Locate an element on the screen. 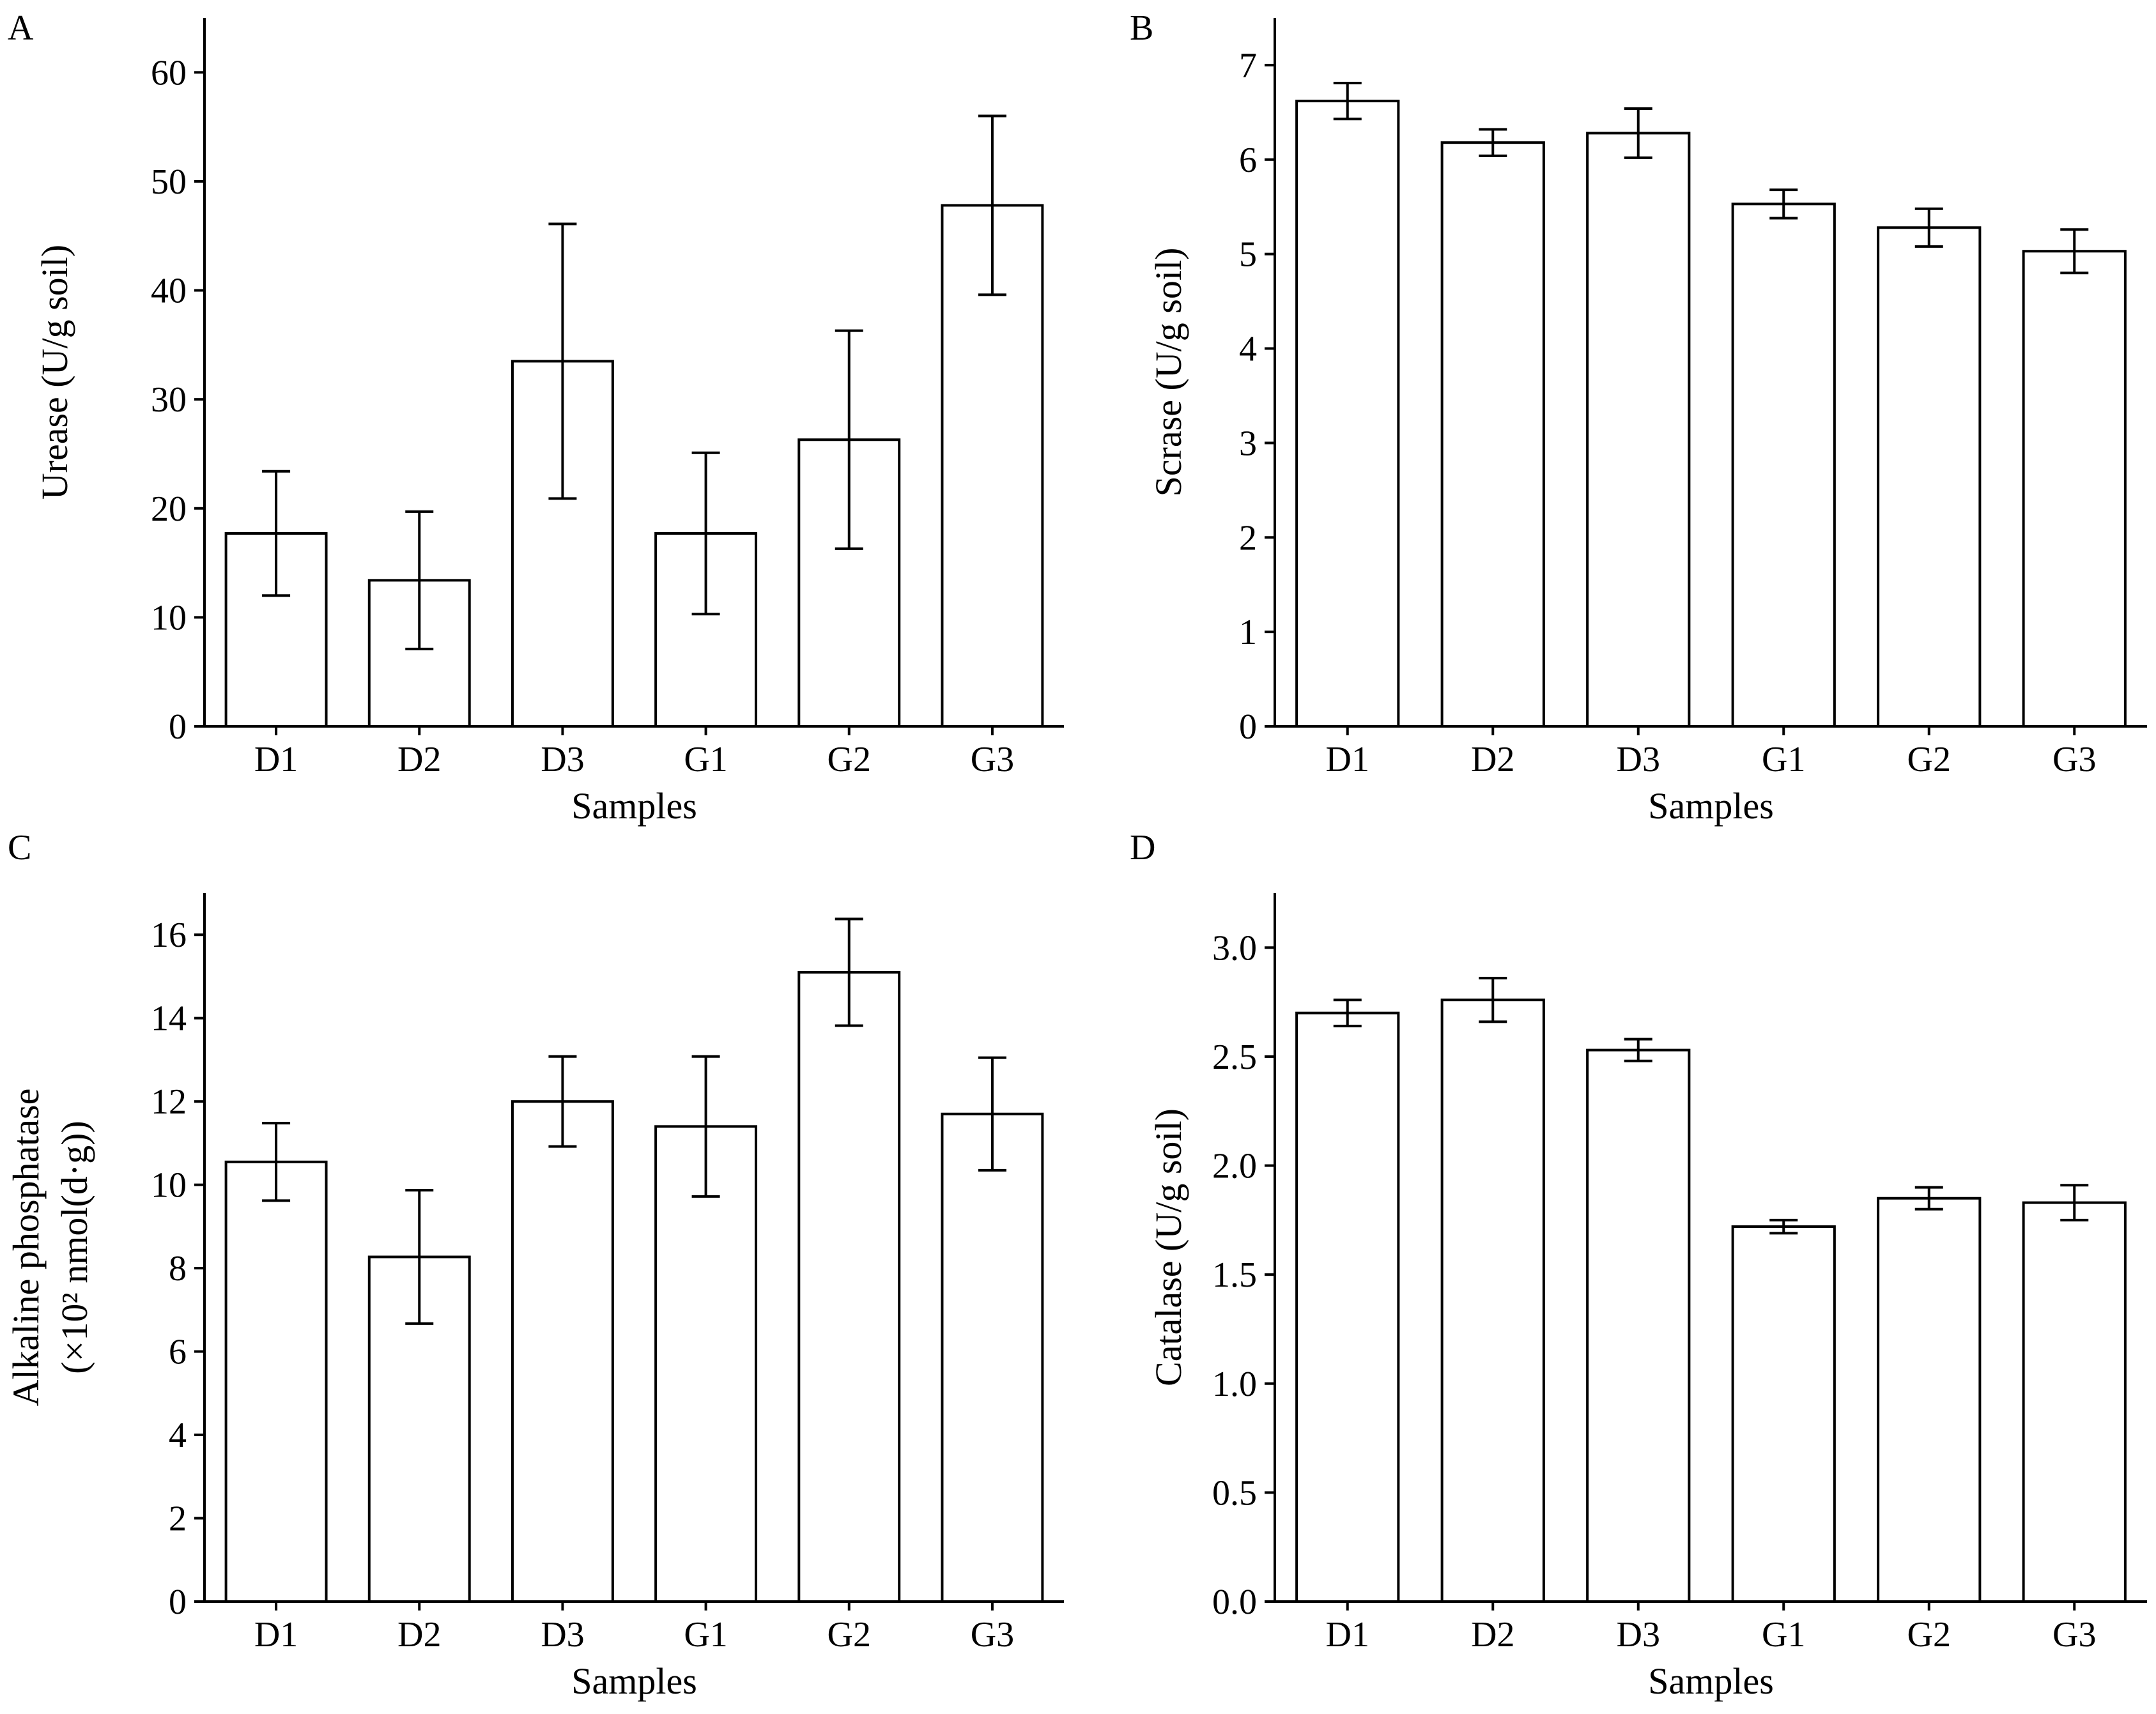 The width and height of the screenshot is (2156, 1714). y-tick-label: 20 is located at coordinates (169, 509).